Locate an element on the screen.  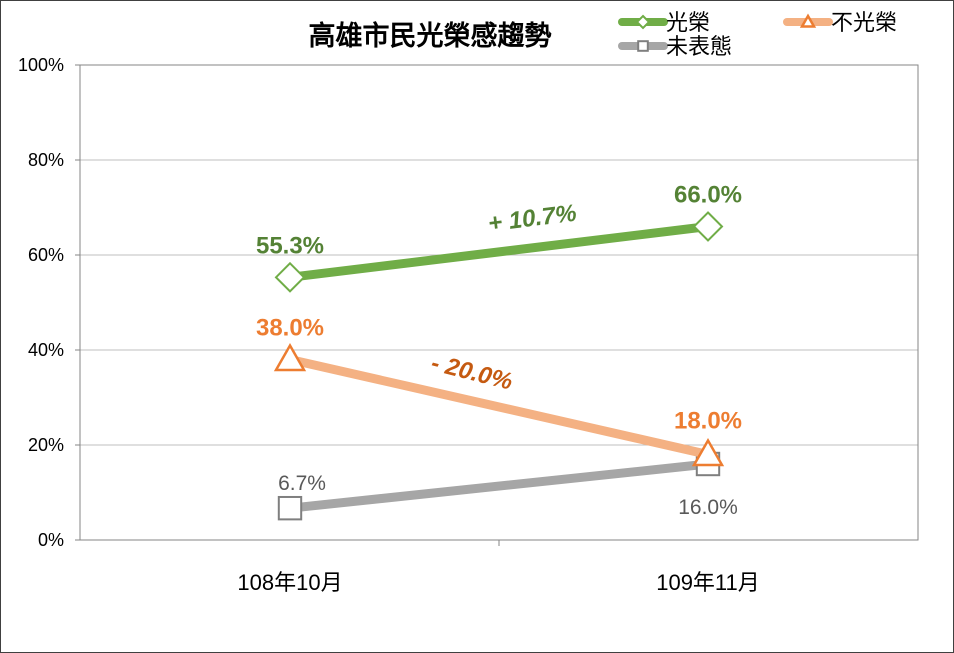
chart-title: 高雄市民光榮感趨勢 is located at coordinates (430, 35).